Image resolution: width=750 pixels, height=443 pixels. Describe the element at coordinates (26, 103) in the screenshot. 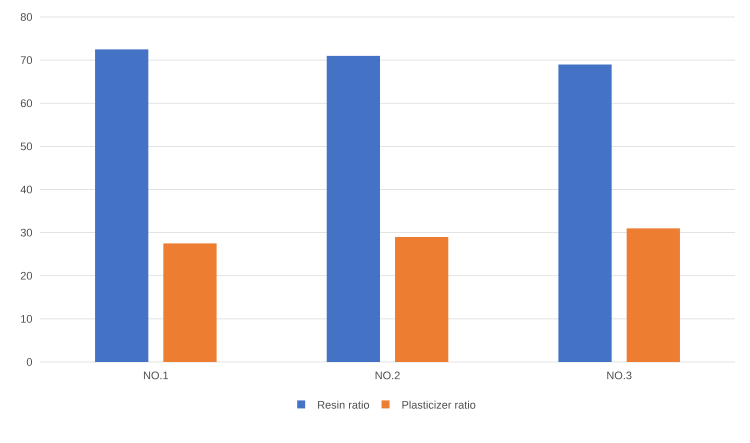

I see `y-tick-label: 60` at that location.